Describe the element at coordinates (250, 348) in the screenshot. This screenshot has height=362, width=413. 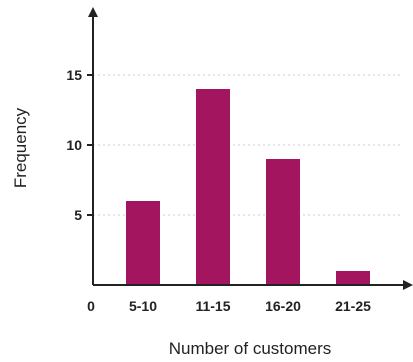
I see `x-axis-title: Number of customers` at that location.